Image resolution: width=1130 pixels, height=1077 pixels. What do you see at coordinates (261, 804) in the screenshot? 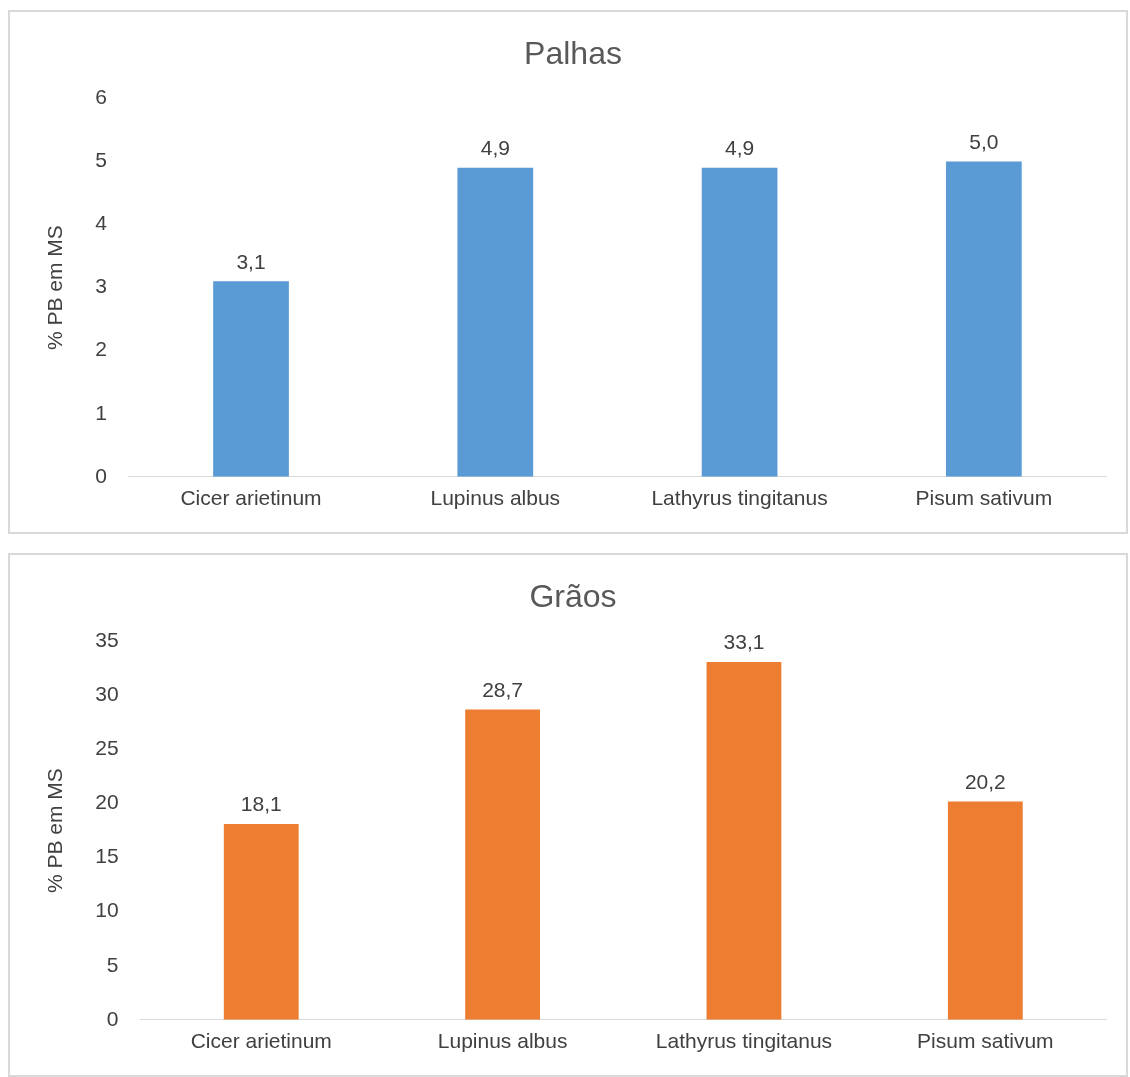
I see `data-label: 18,1` at bounding box center [261, 804].